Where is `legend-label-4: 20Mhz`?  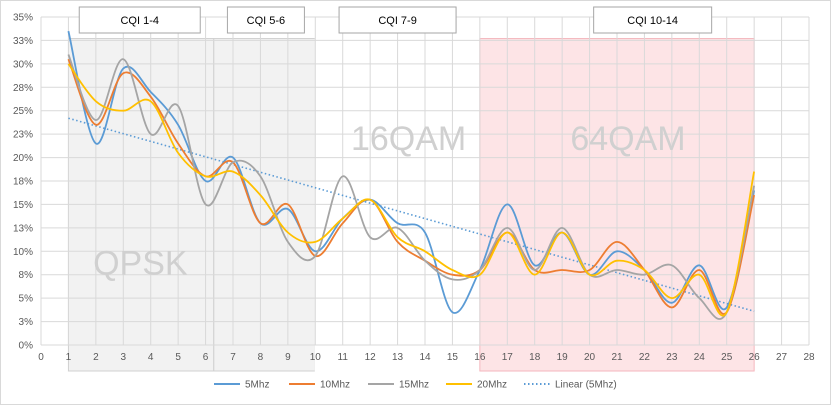
legend-label-4: 20Mhz is located at coordinates (492, 385).